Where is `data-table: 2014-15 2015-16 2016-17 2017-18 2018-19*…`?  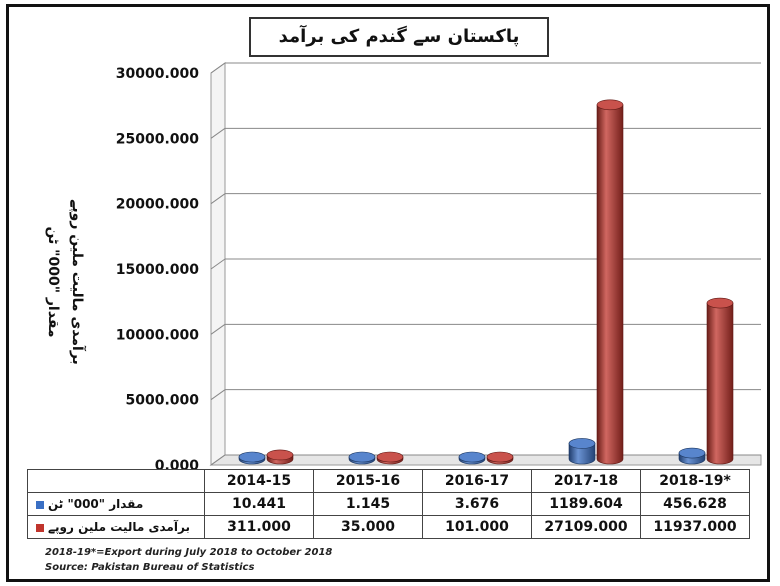
data-table: 2014-15 2015-16 2016-17 2017-18 2018-19*… is located at coordinates (388, 504).